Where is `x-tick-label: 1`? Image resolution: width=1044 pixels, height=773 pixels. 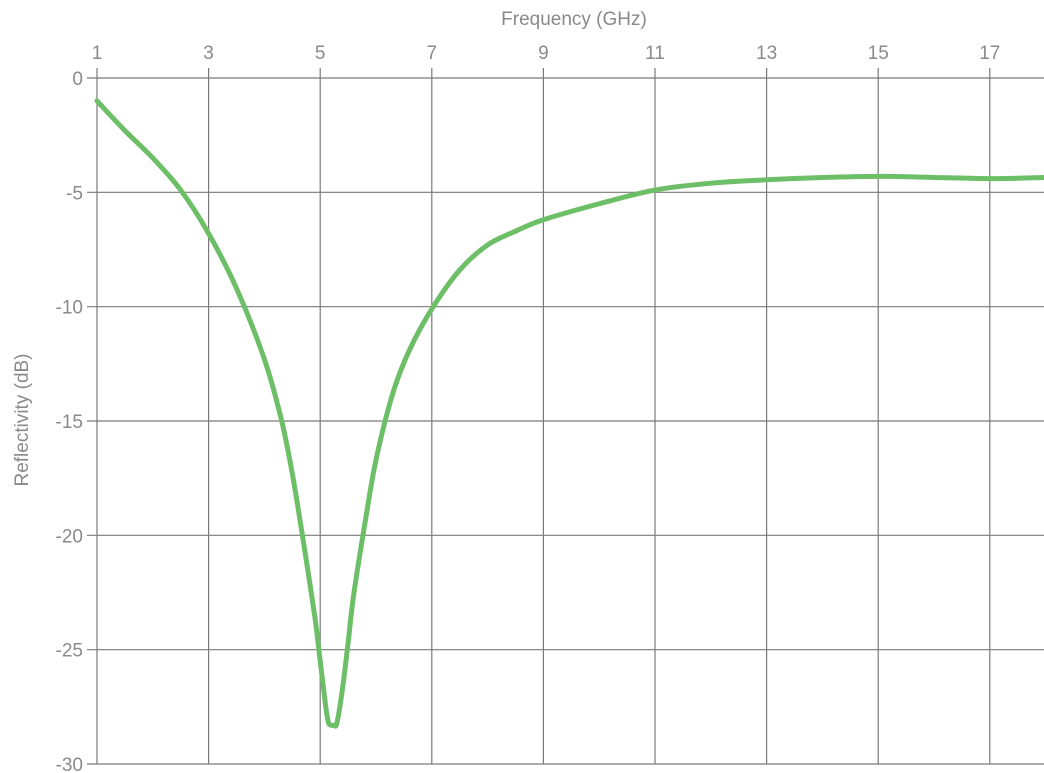
x-tick-label: 1 is located at coordinates (97, 53).